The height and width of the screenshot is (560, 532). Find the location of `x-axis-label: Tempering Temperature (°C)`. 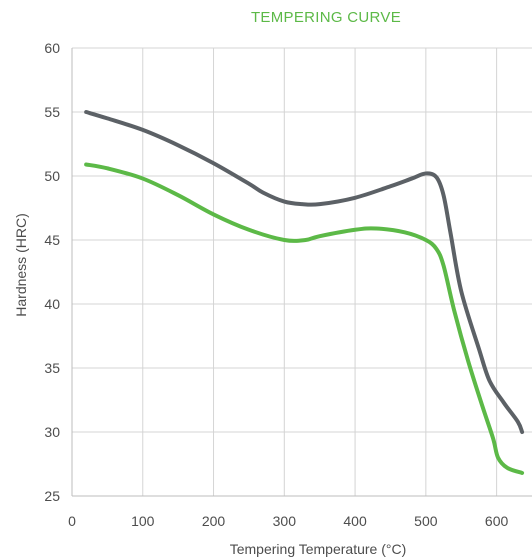

x-axis-label: Tempering Temperature (°C) is located at coordinates (318, 549).